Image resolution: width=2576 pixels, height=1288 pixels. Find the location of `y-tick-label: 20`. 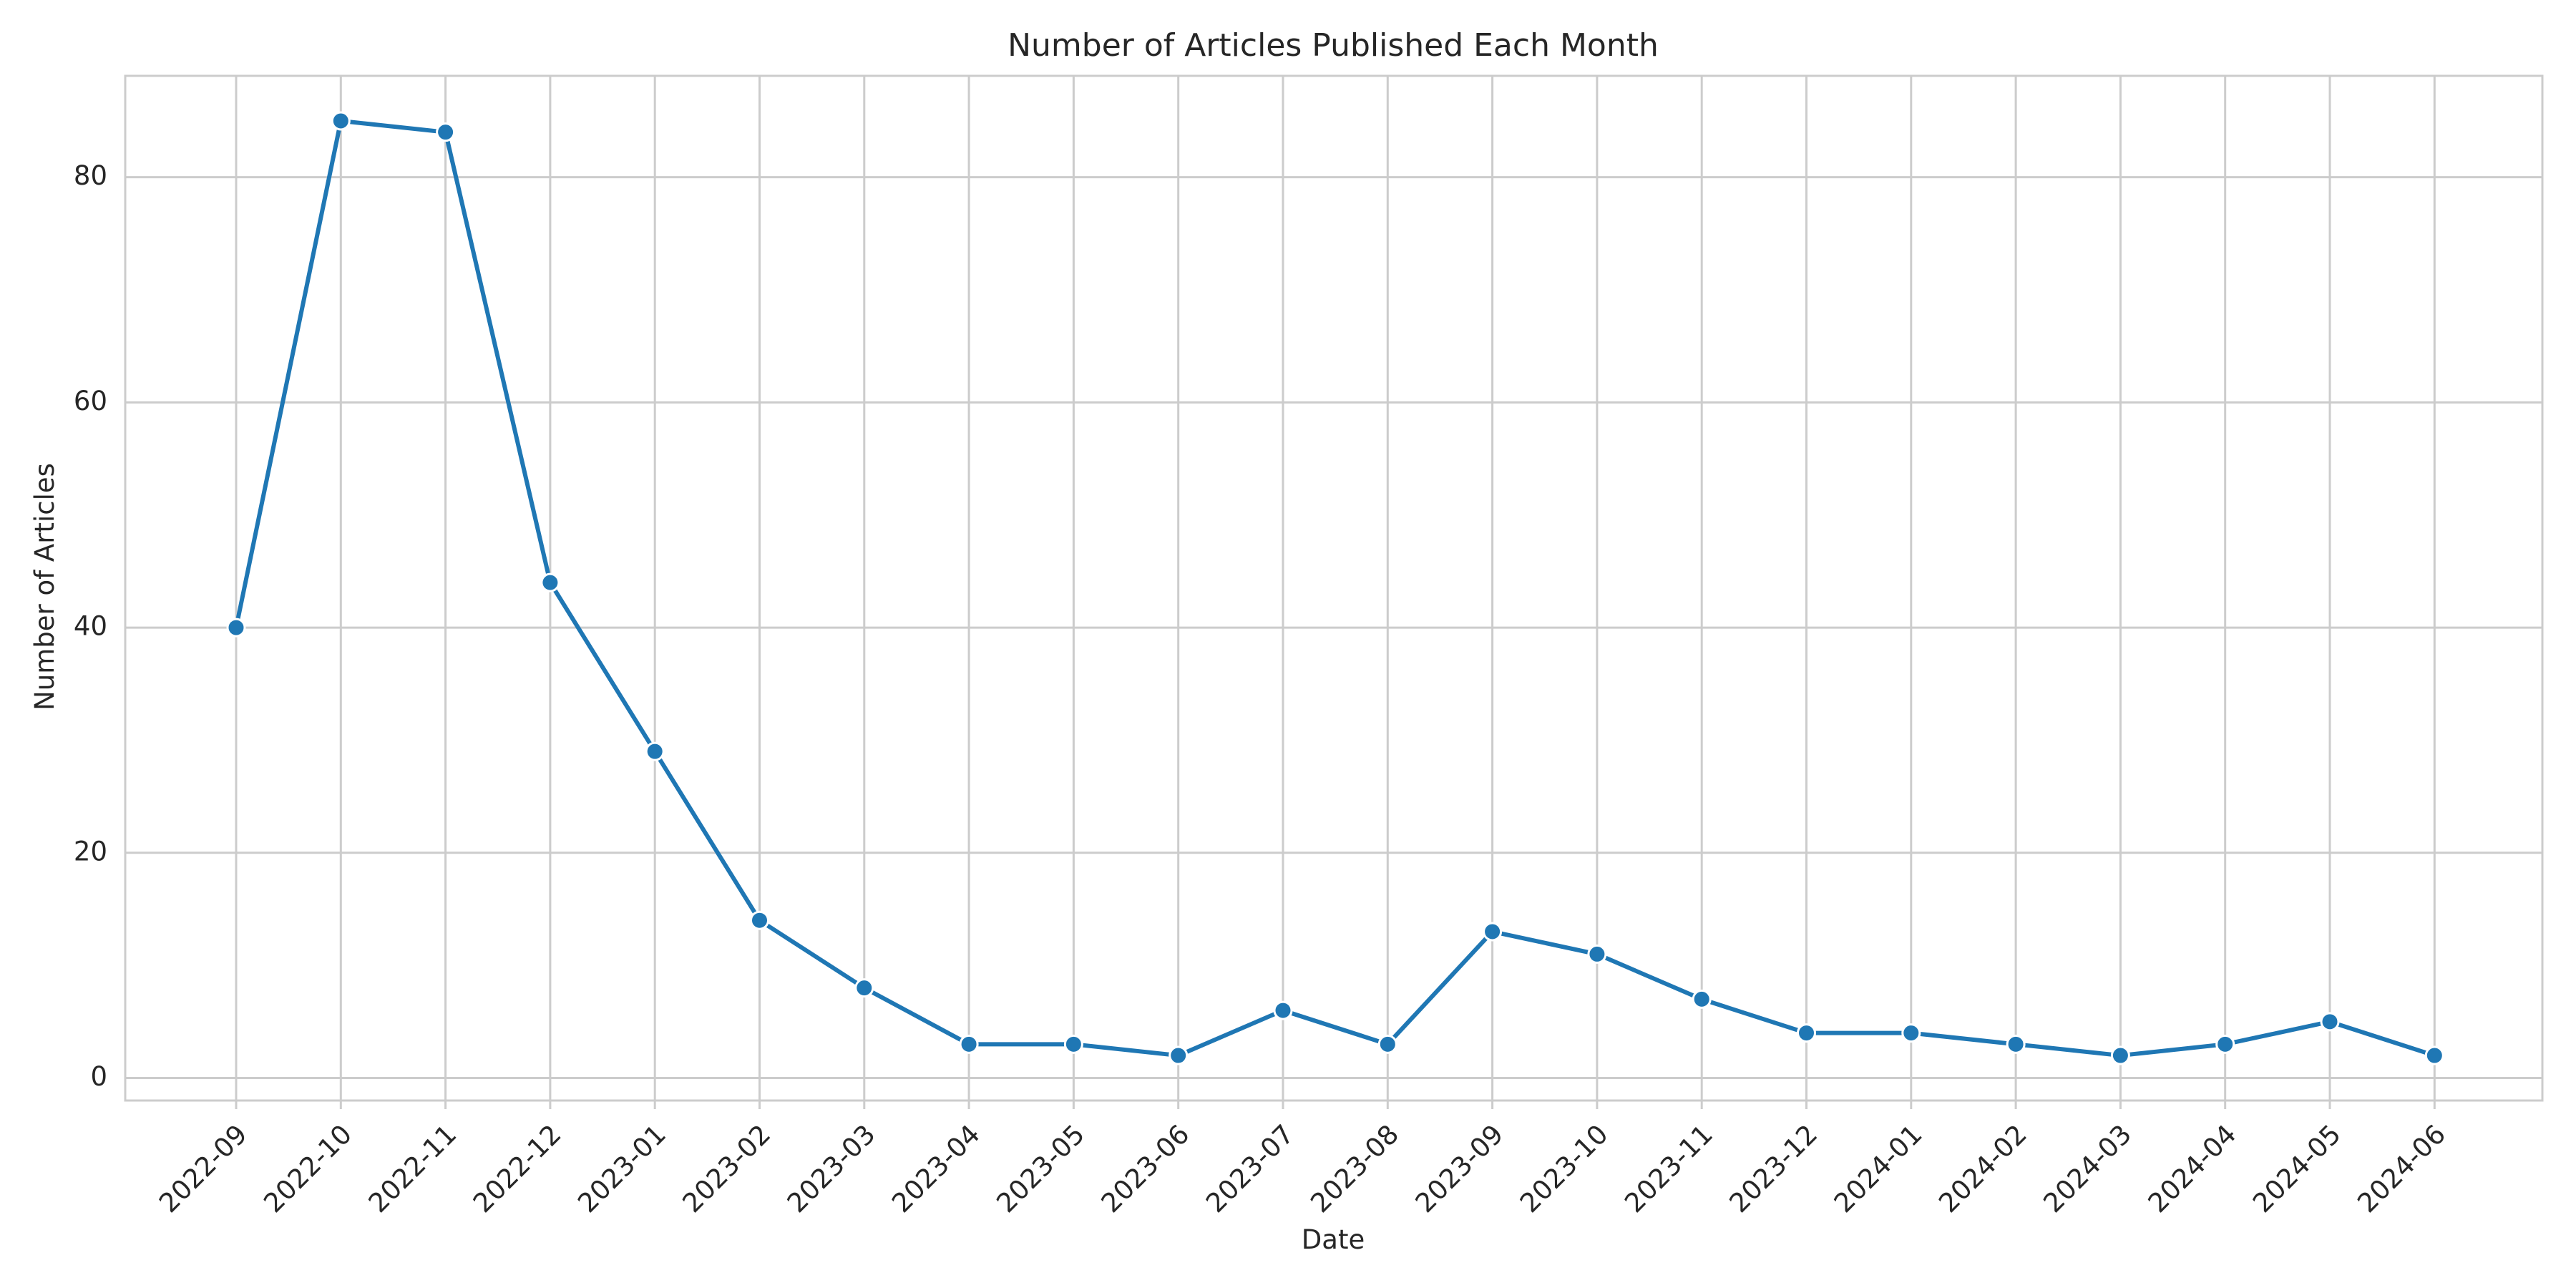

y-tick-label: 20 is located at coordinates (90, 851).